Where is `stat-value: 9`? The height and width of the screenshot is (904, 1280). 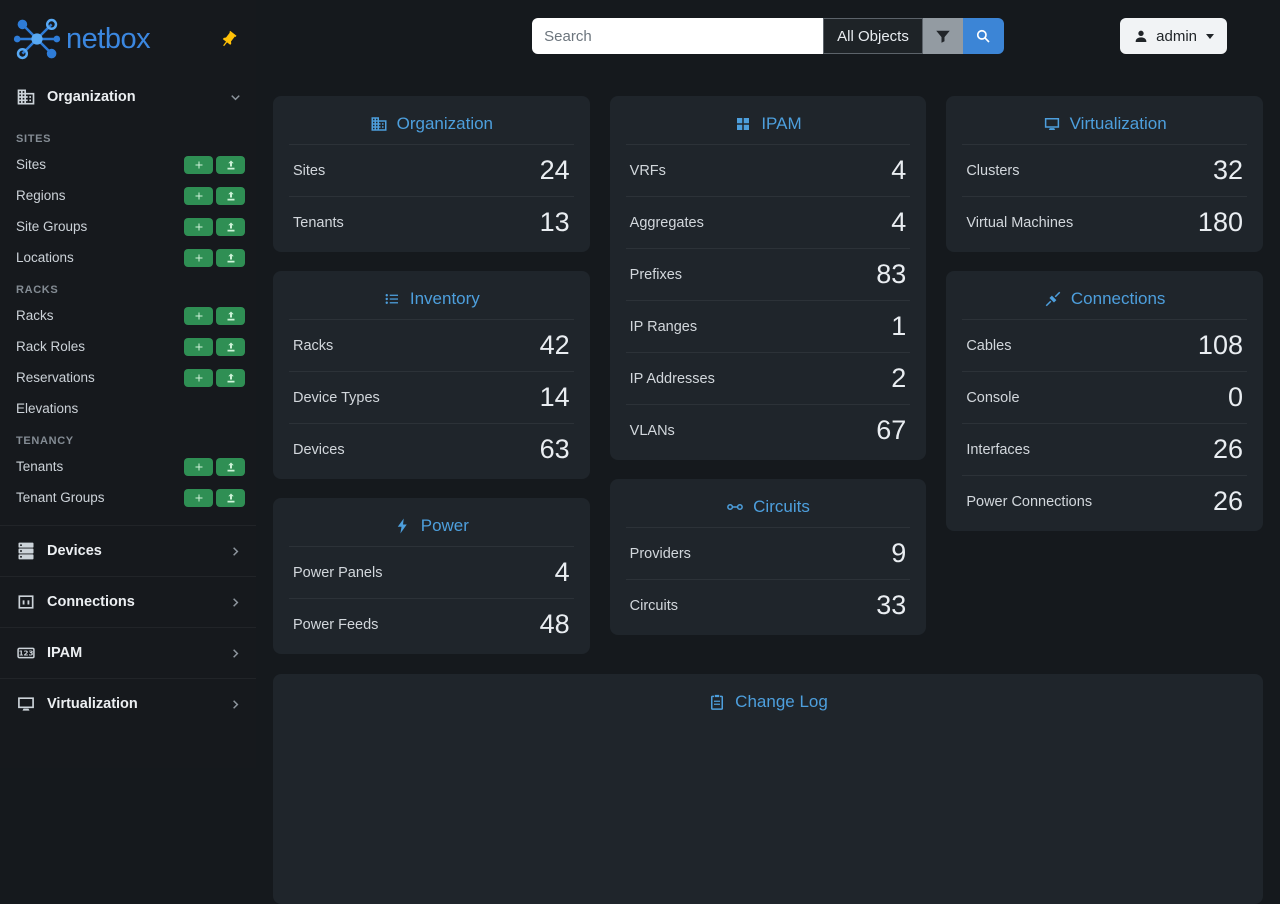 stat-value: 9 is located at coordinates (899, 553).